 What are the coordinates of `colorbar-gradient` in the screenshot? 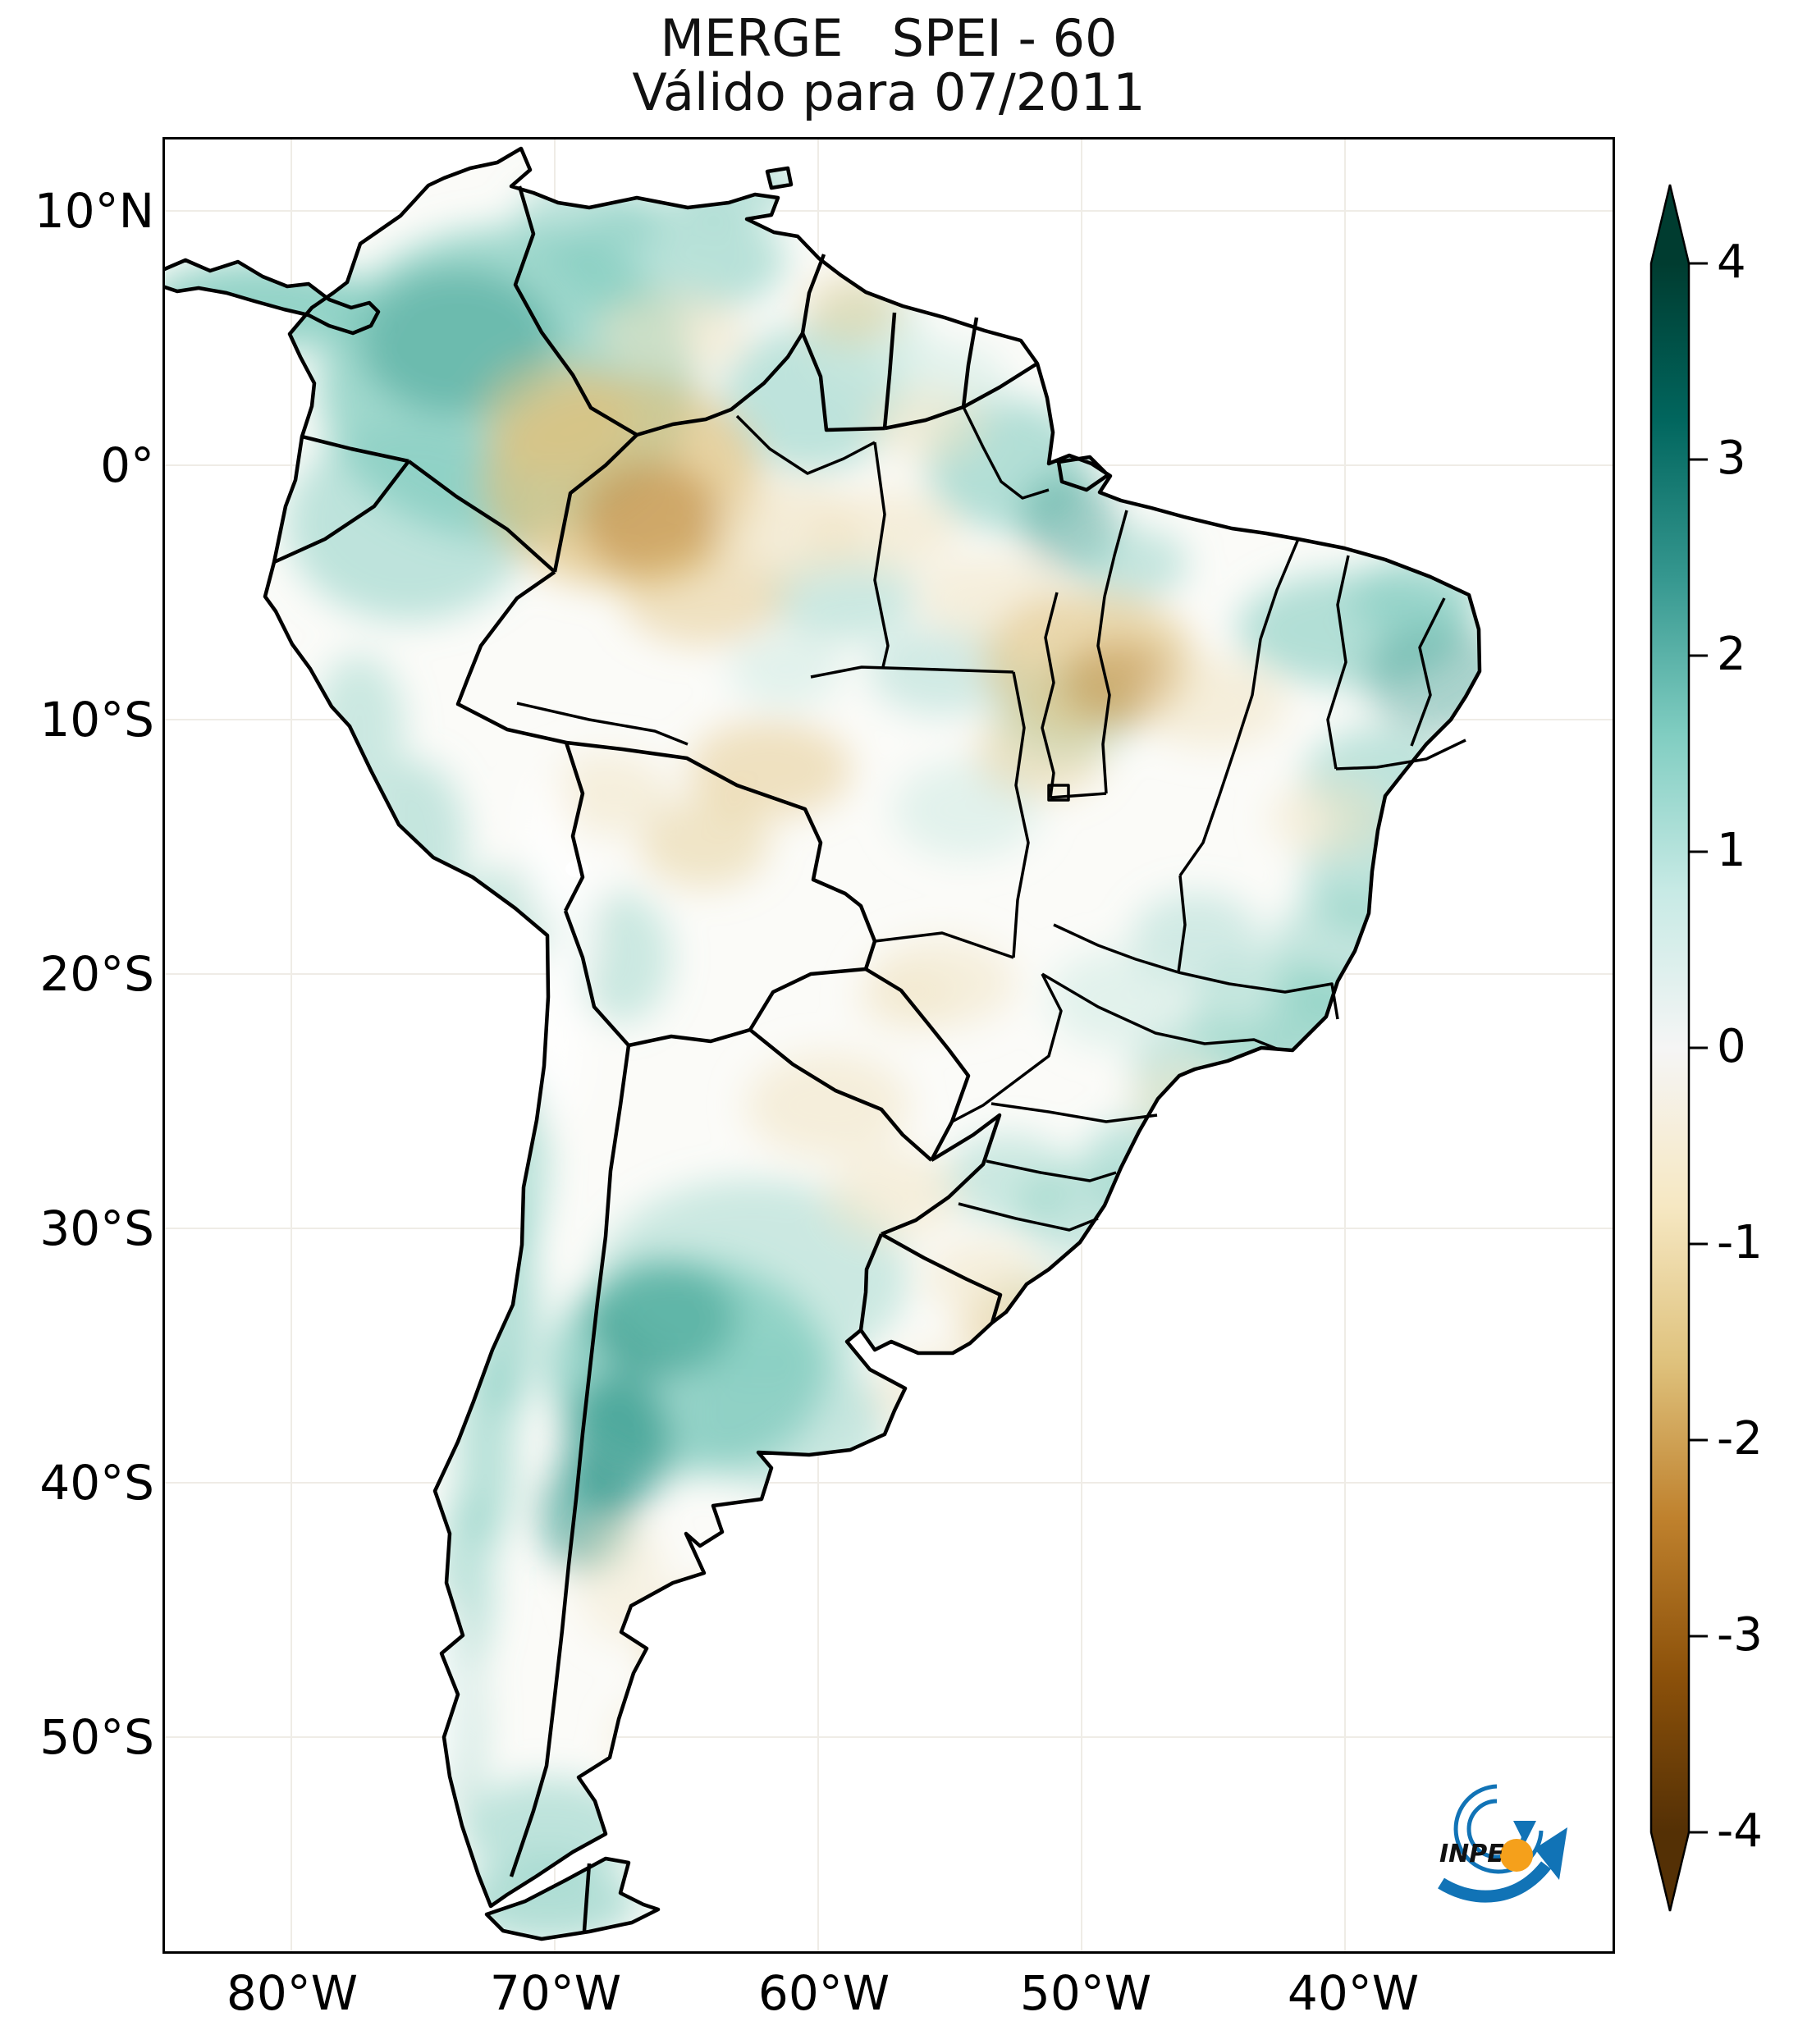 It's located at (1670, 1047).